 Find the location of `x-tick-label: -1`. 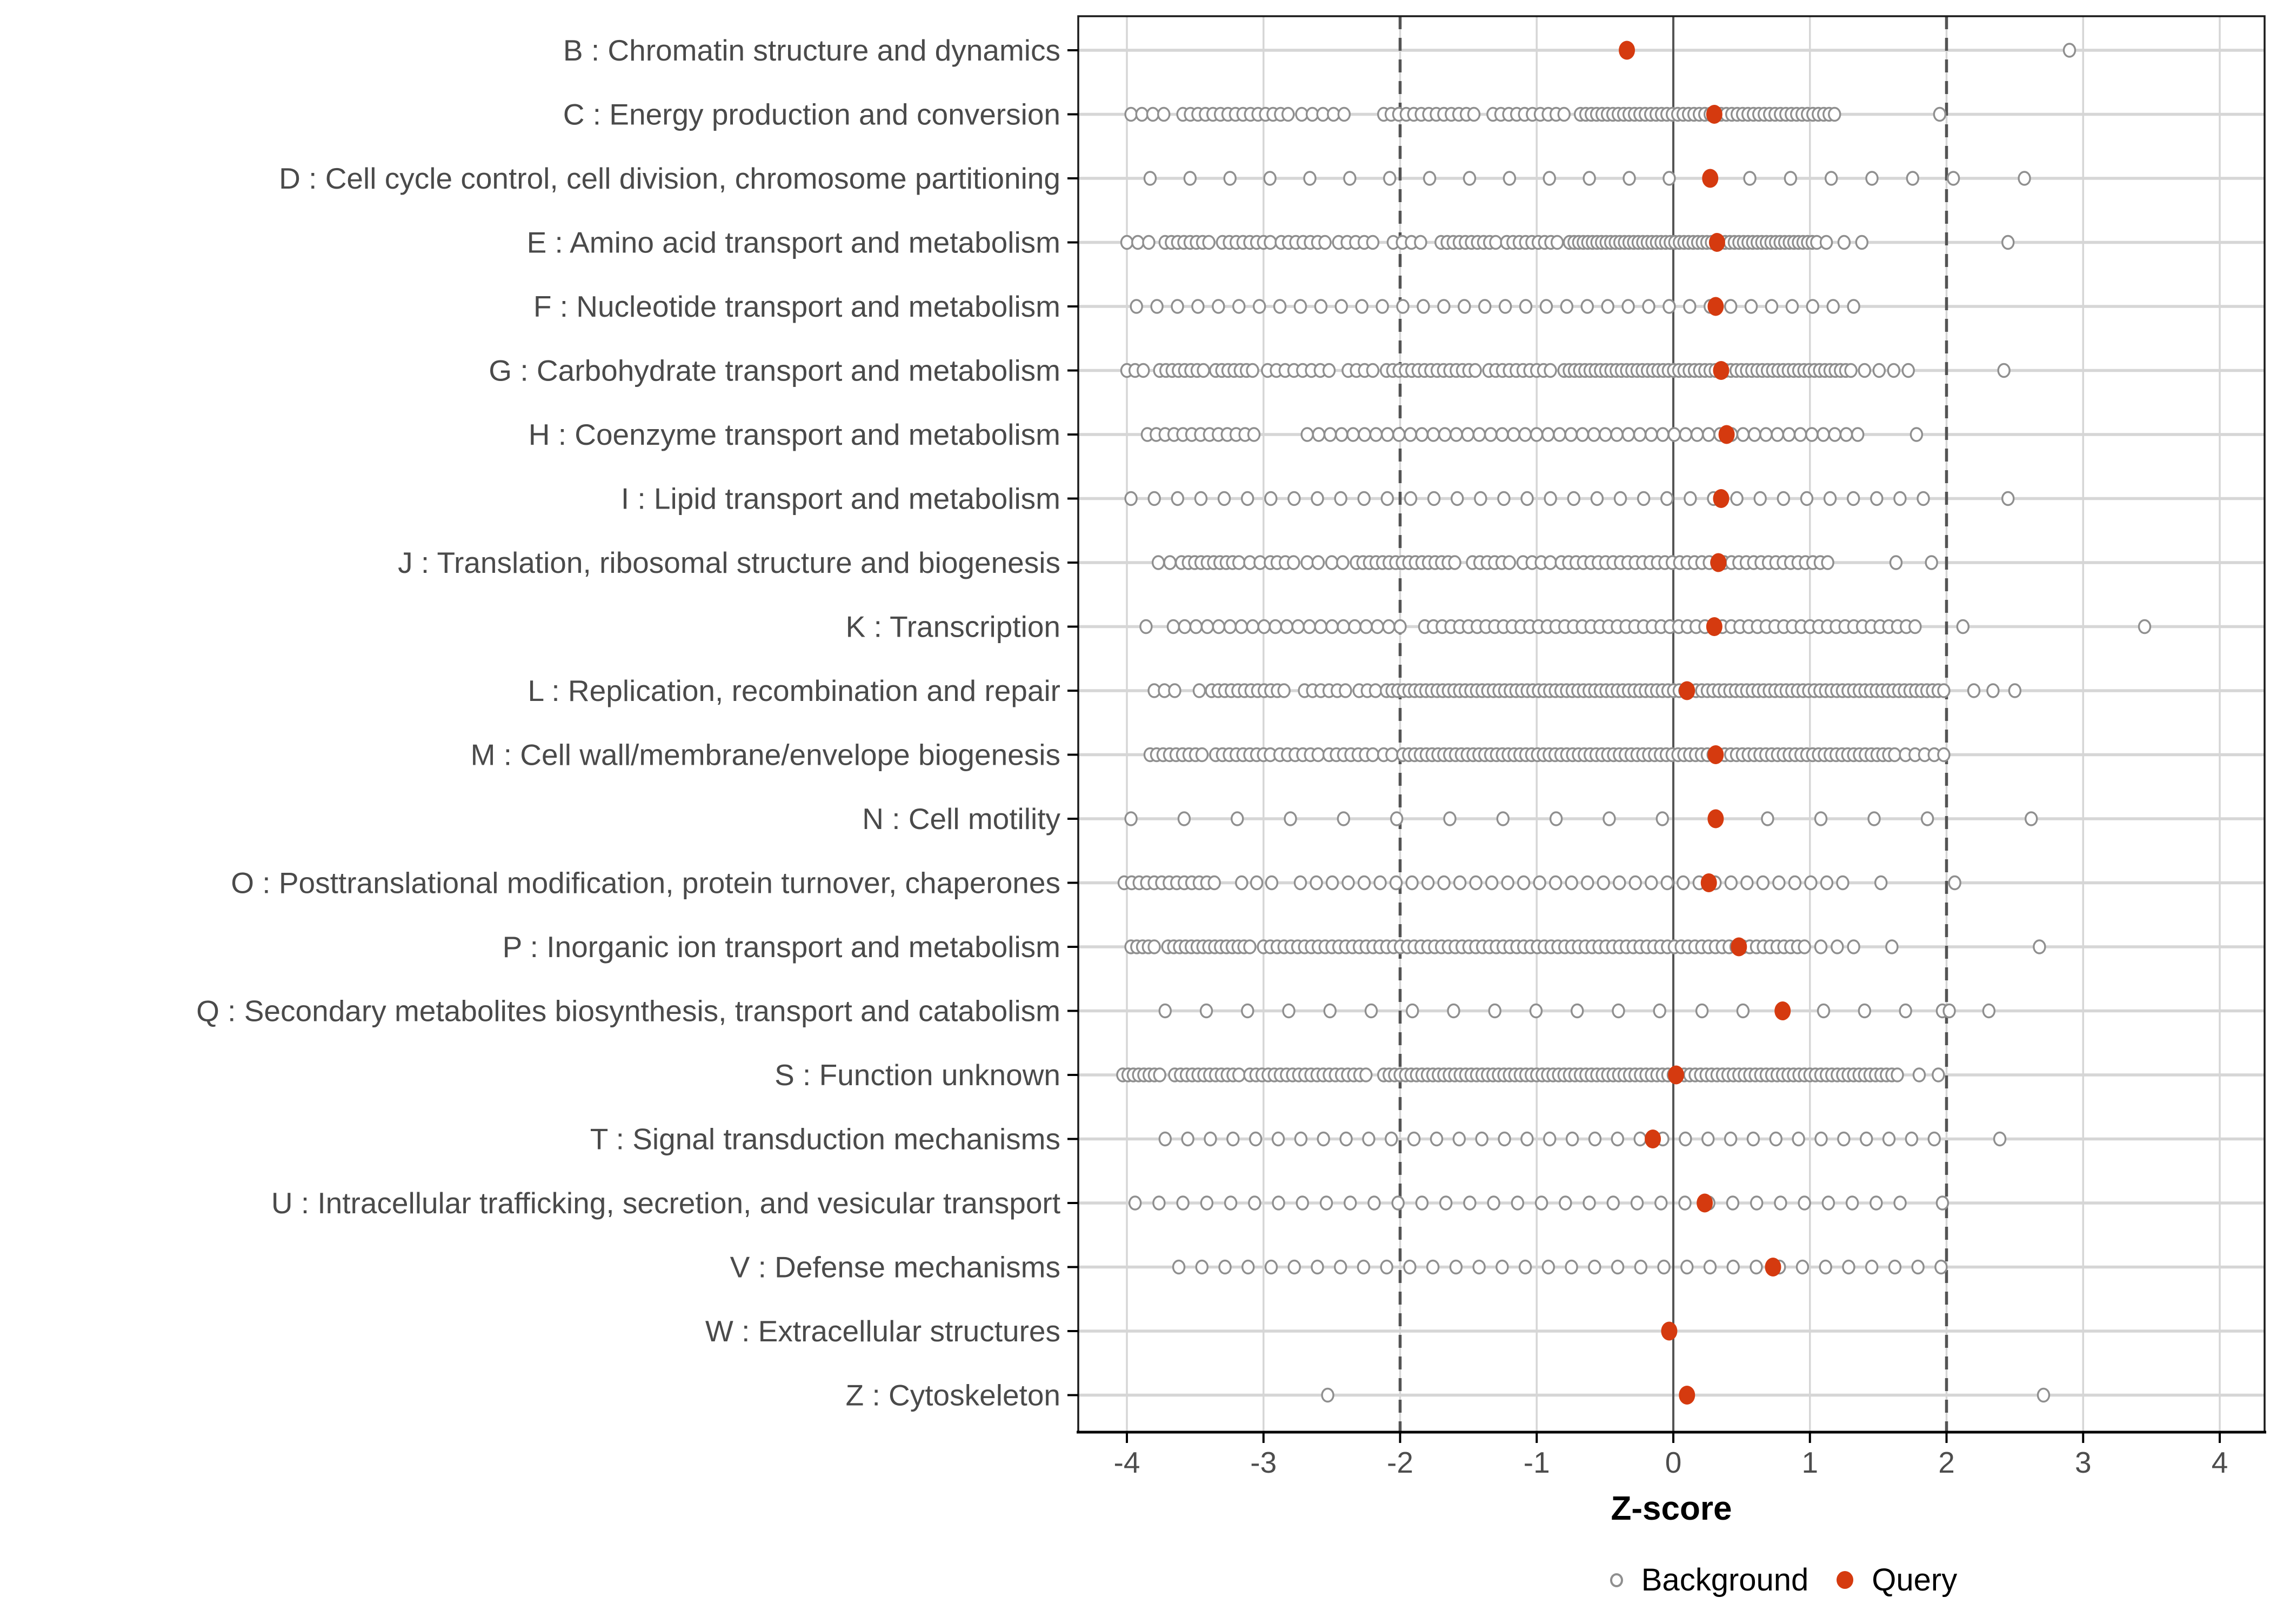

x-tick-label: -1 is located at coordinates (1537, 1463).